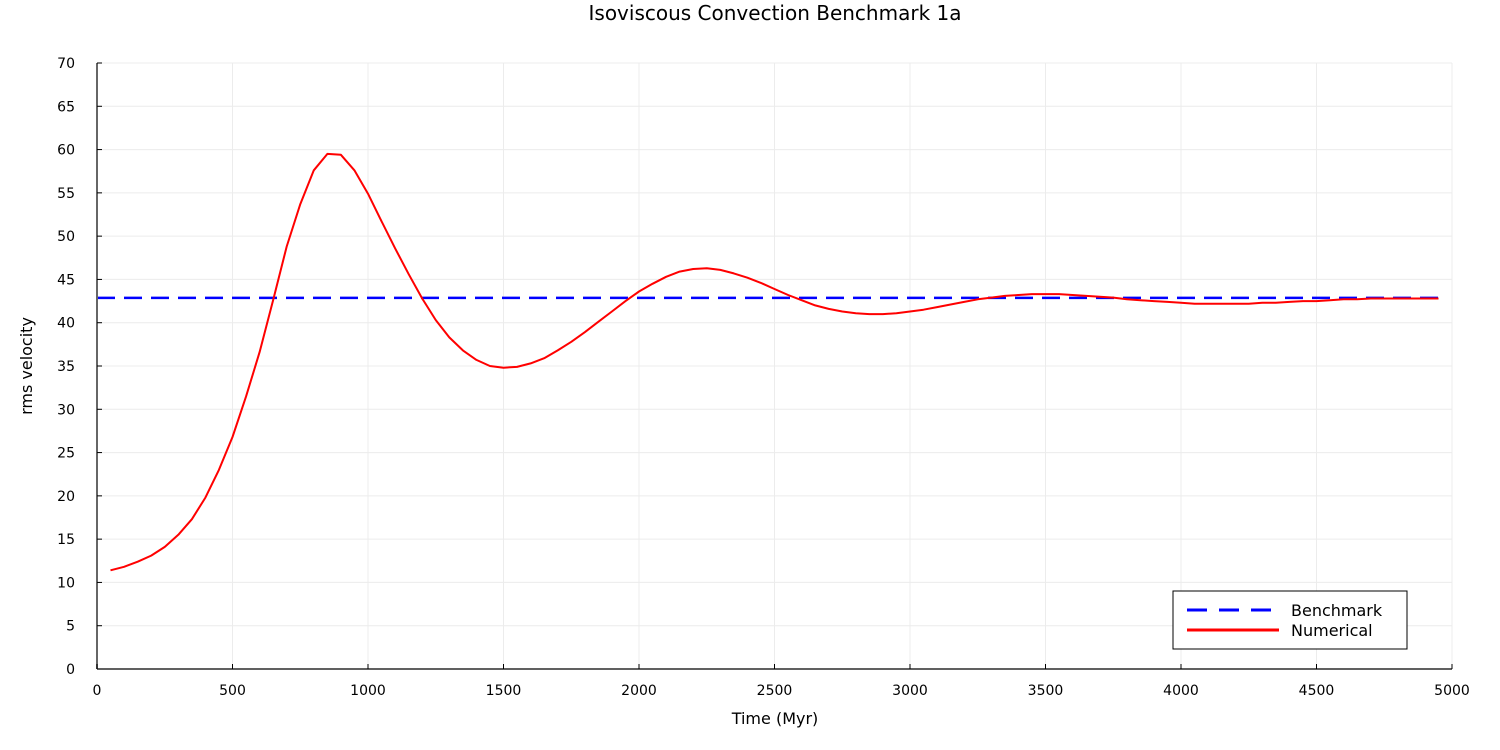 This screenshot has height=750, width=1500. Describe the element at coordinates (66, 194) in the screenshot. I see `y-tick-label: 55` at that location.